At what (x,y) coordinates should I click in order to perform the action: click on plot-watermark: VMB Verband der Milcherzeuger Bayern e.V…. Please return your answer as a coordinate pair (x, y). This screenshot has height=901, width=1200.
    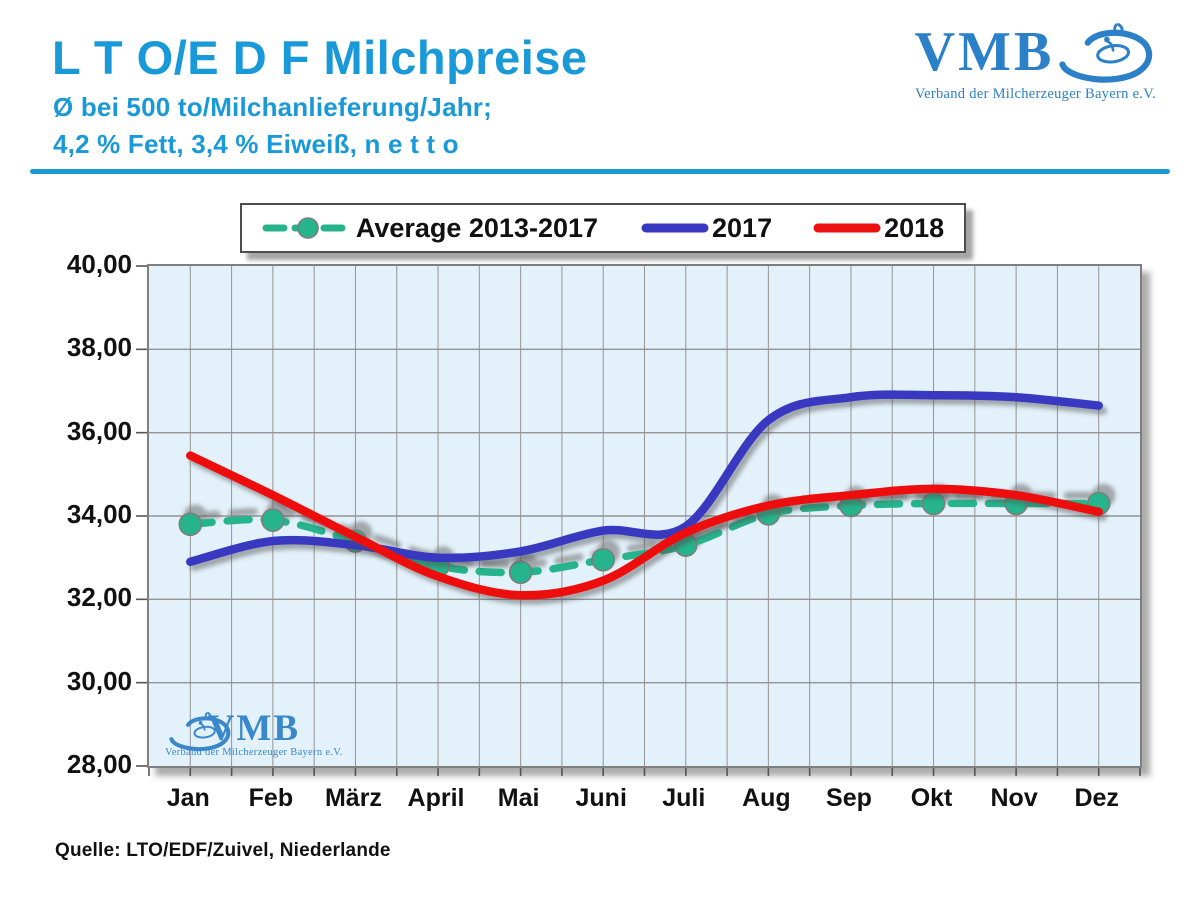
    Looking at the image, I should click on (254, 734).